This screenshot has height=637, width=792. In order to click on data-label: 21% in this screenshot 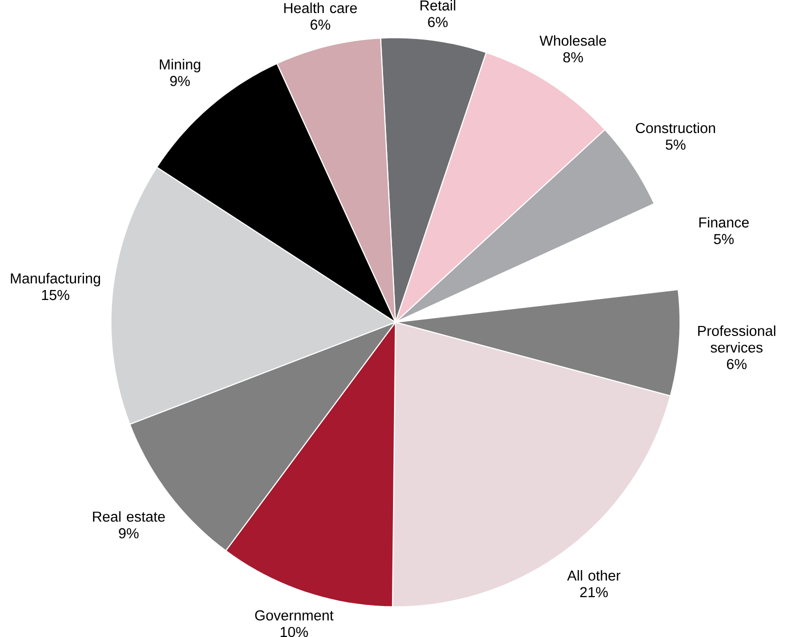, I will do `click(594, 592)`.